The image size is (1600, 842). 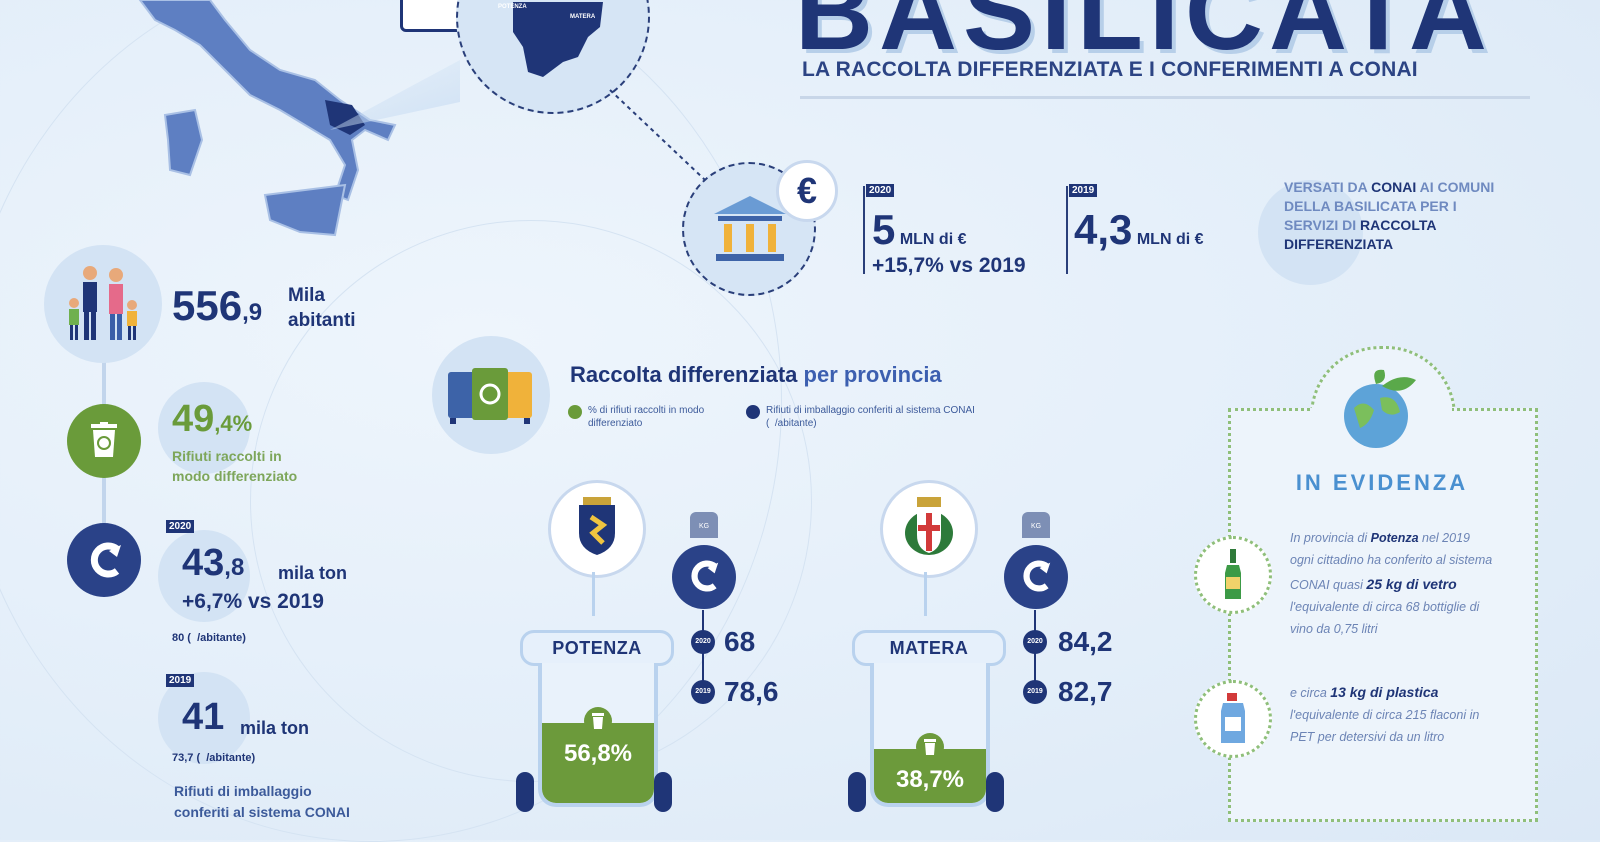 I want to click on matera-year-b: 2019, so click(x=1035, y=692).